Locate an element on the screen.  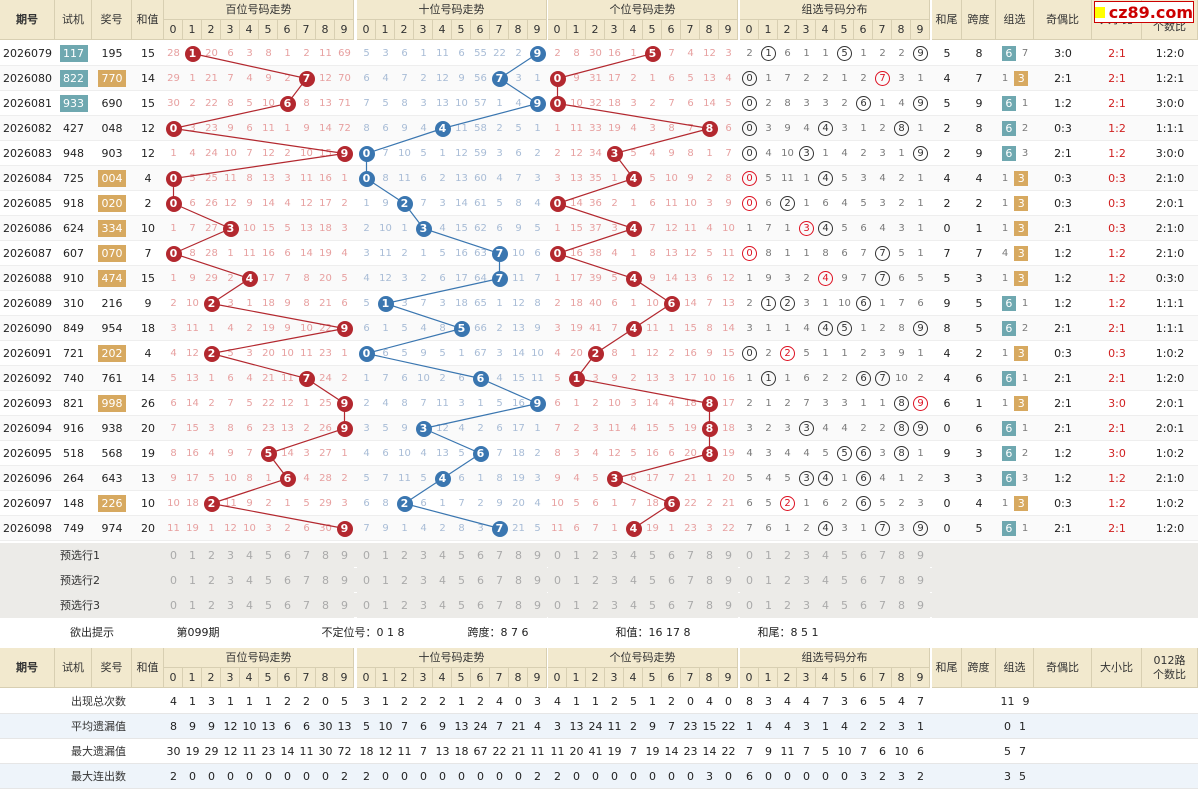
header-big-small: 大小比 is located at coordinates (1117, 668).